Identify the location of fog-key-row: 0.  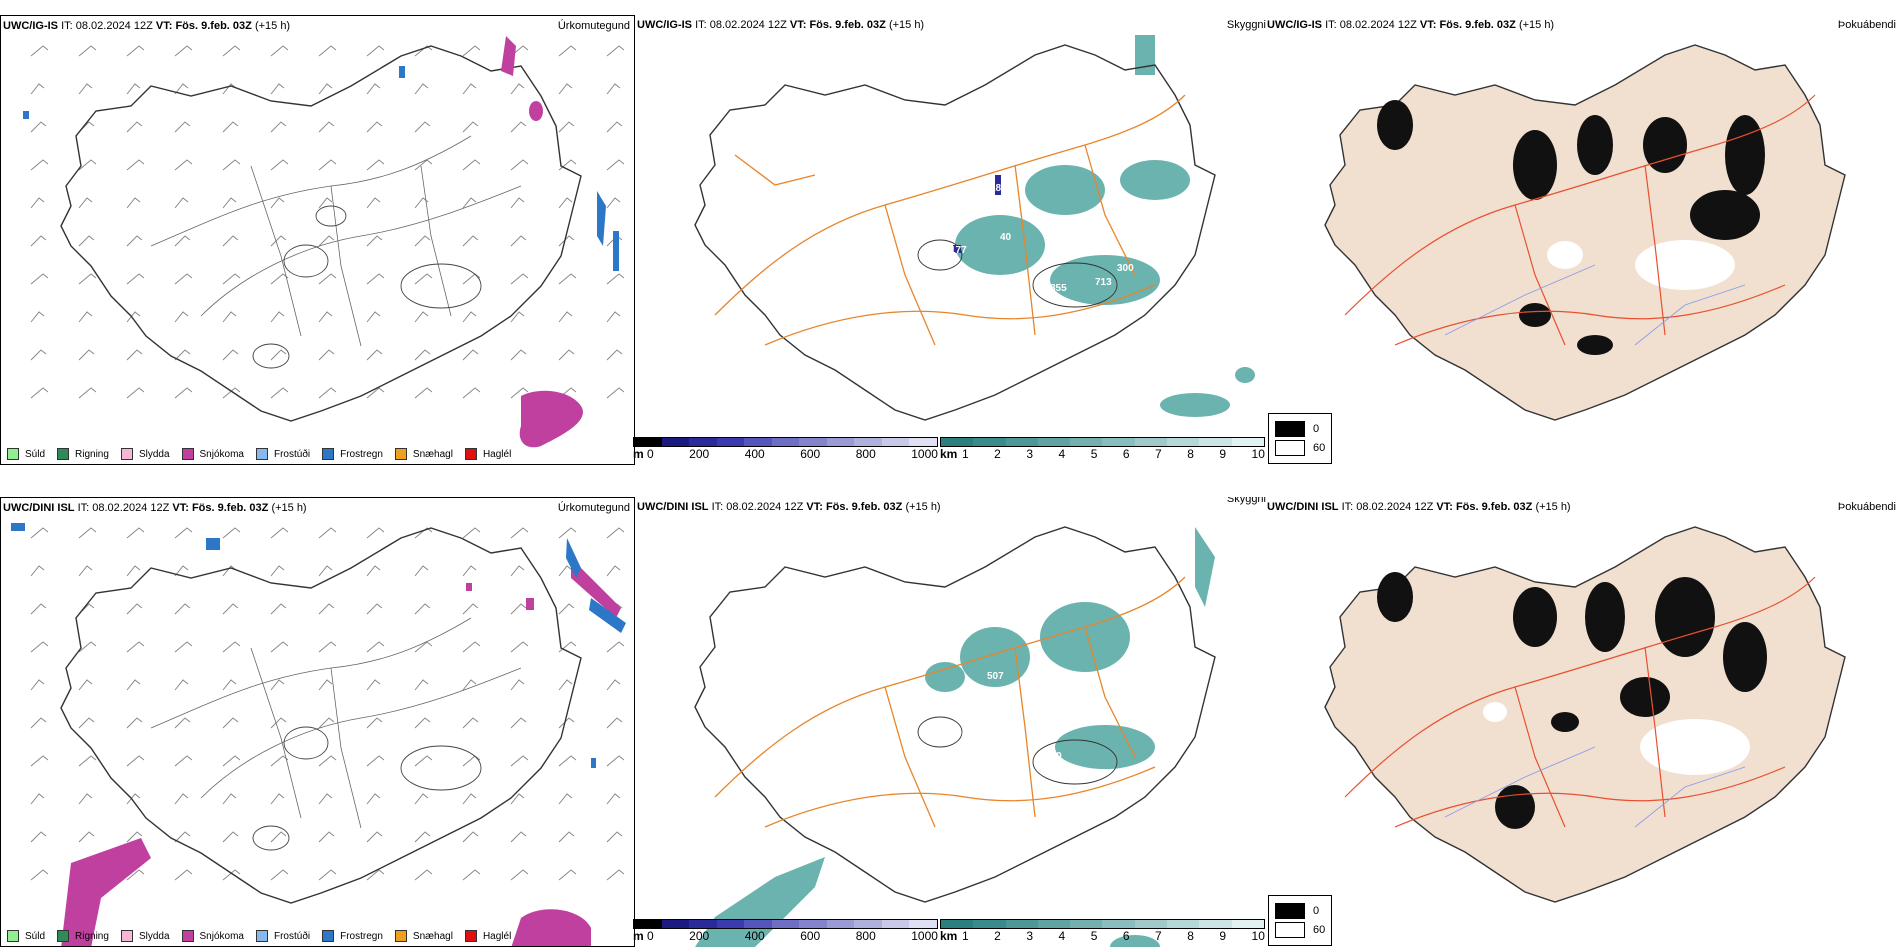
(1300, 911).